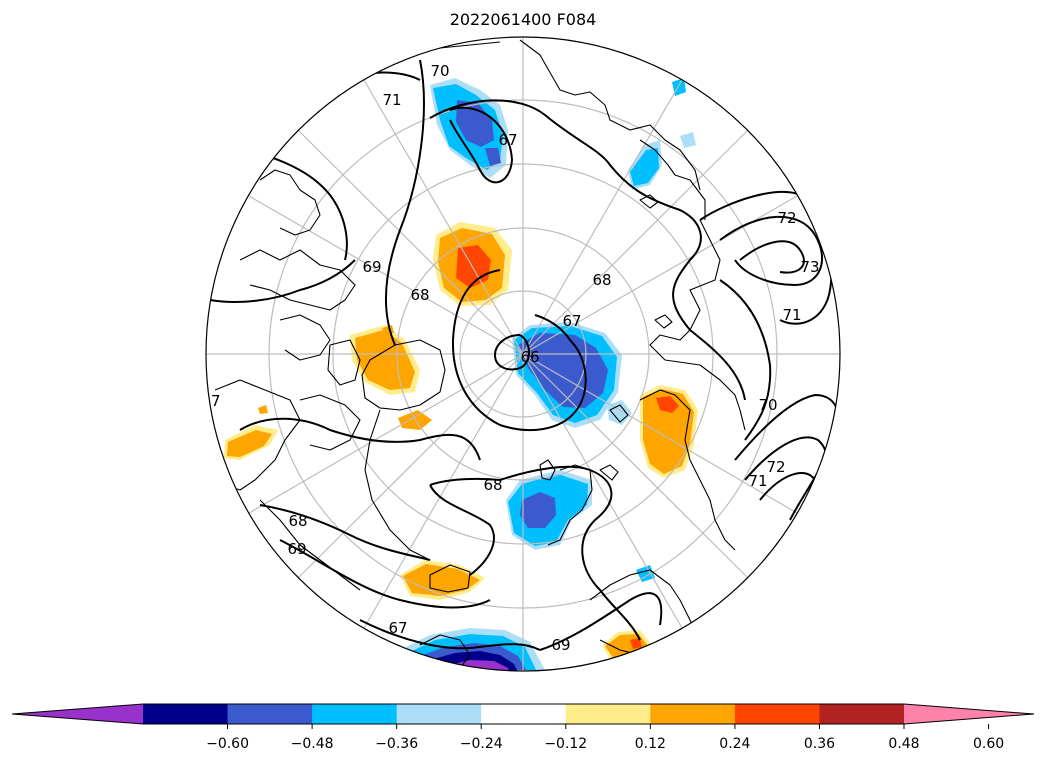  What do you see at coordinates (819, 744) in the screenshot?
I see `colorbar-tick-label: 0.36` at bounding box center [819, 744].